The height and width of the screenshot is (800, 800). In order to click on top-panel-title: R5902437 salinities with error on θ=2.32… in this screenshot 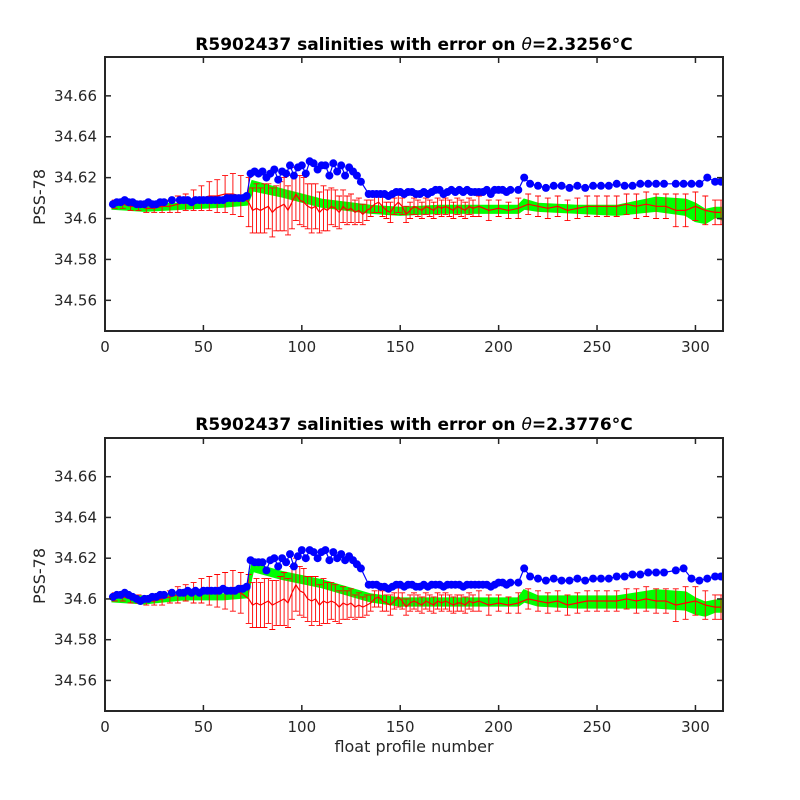, I will do `click(413, 45)`.